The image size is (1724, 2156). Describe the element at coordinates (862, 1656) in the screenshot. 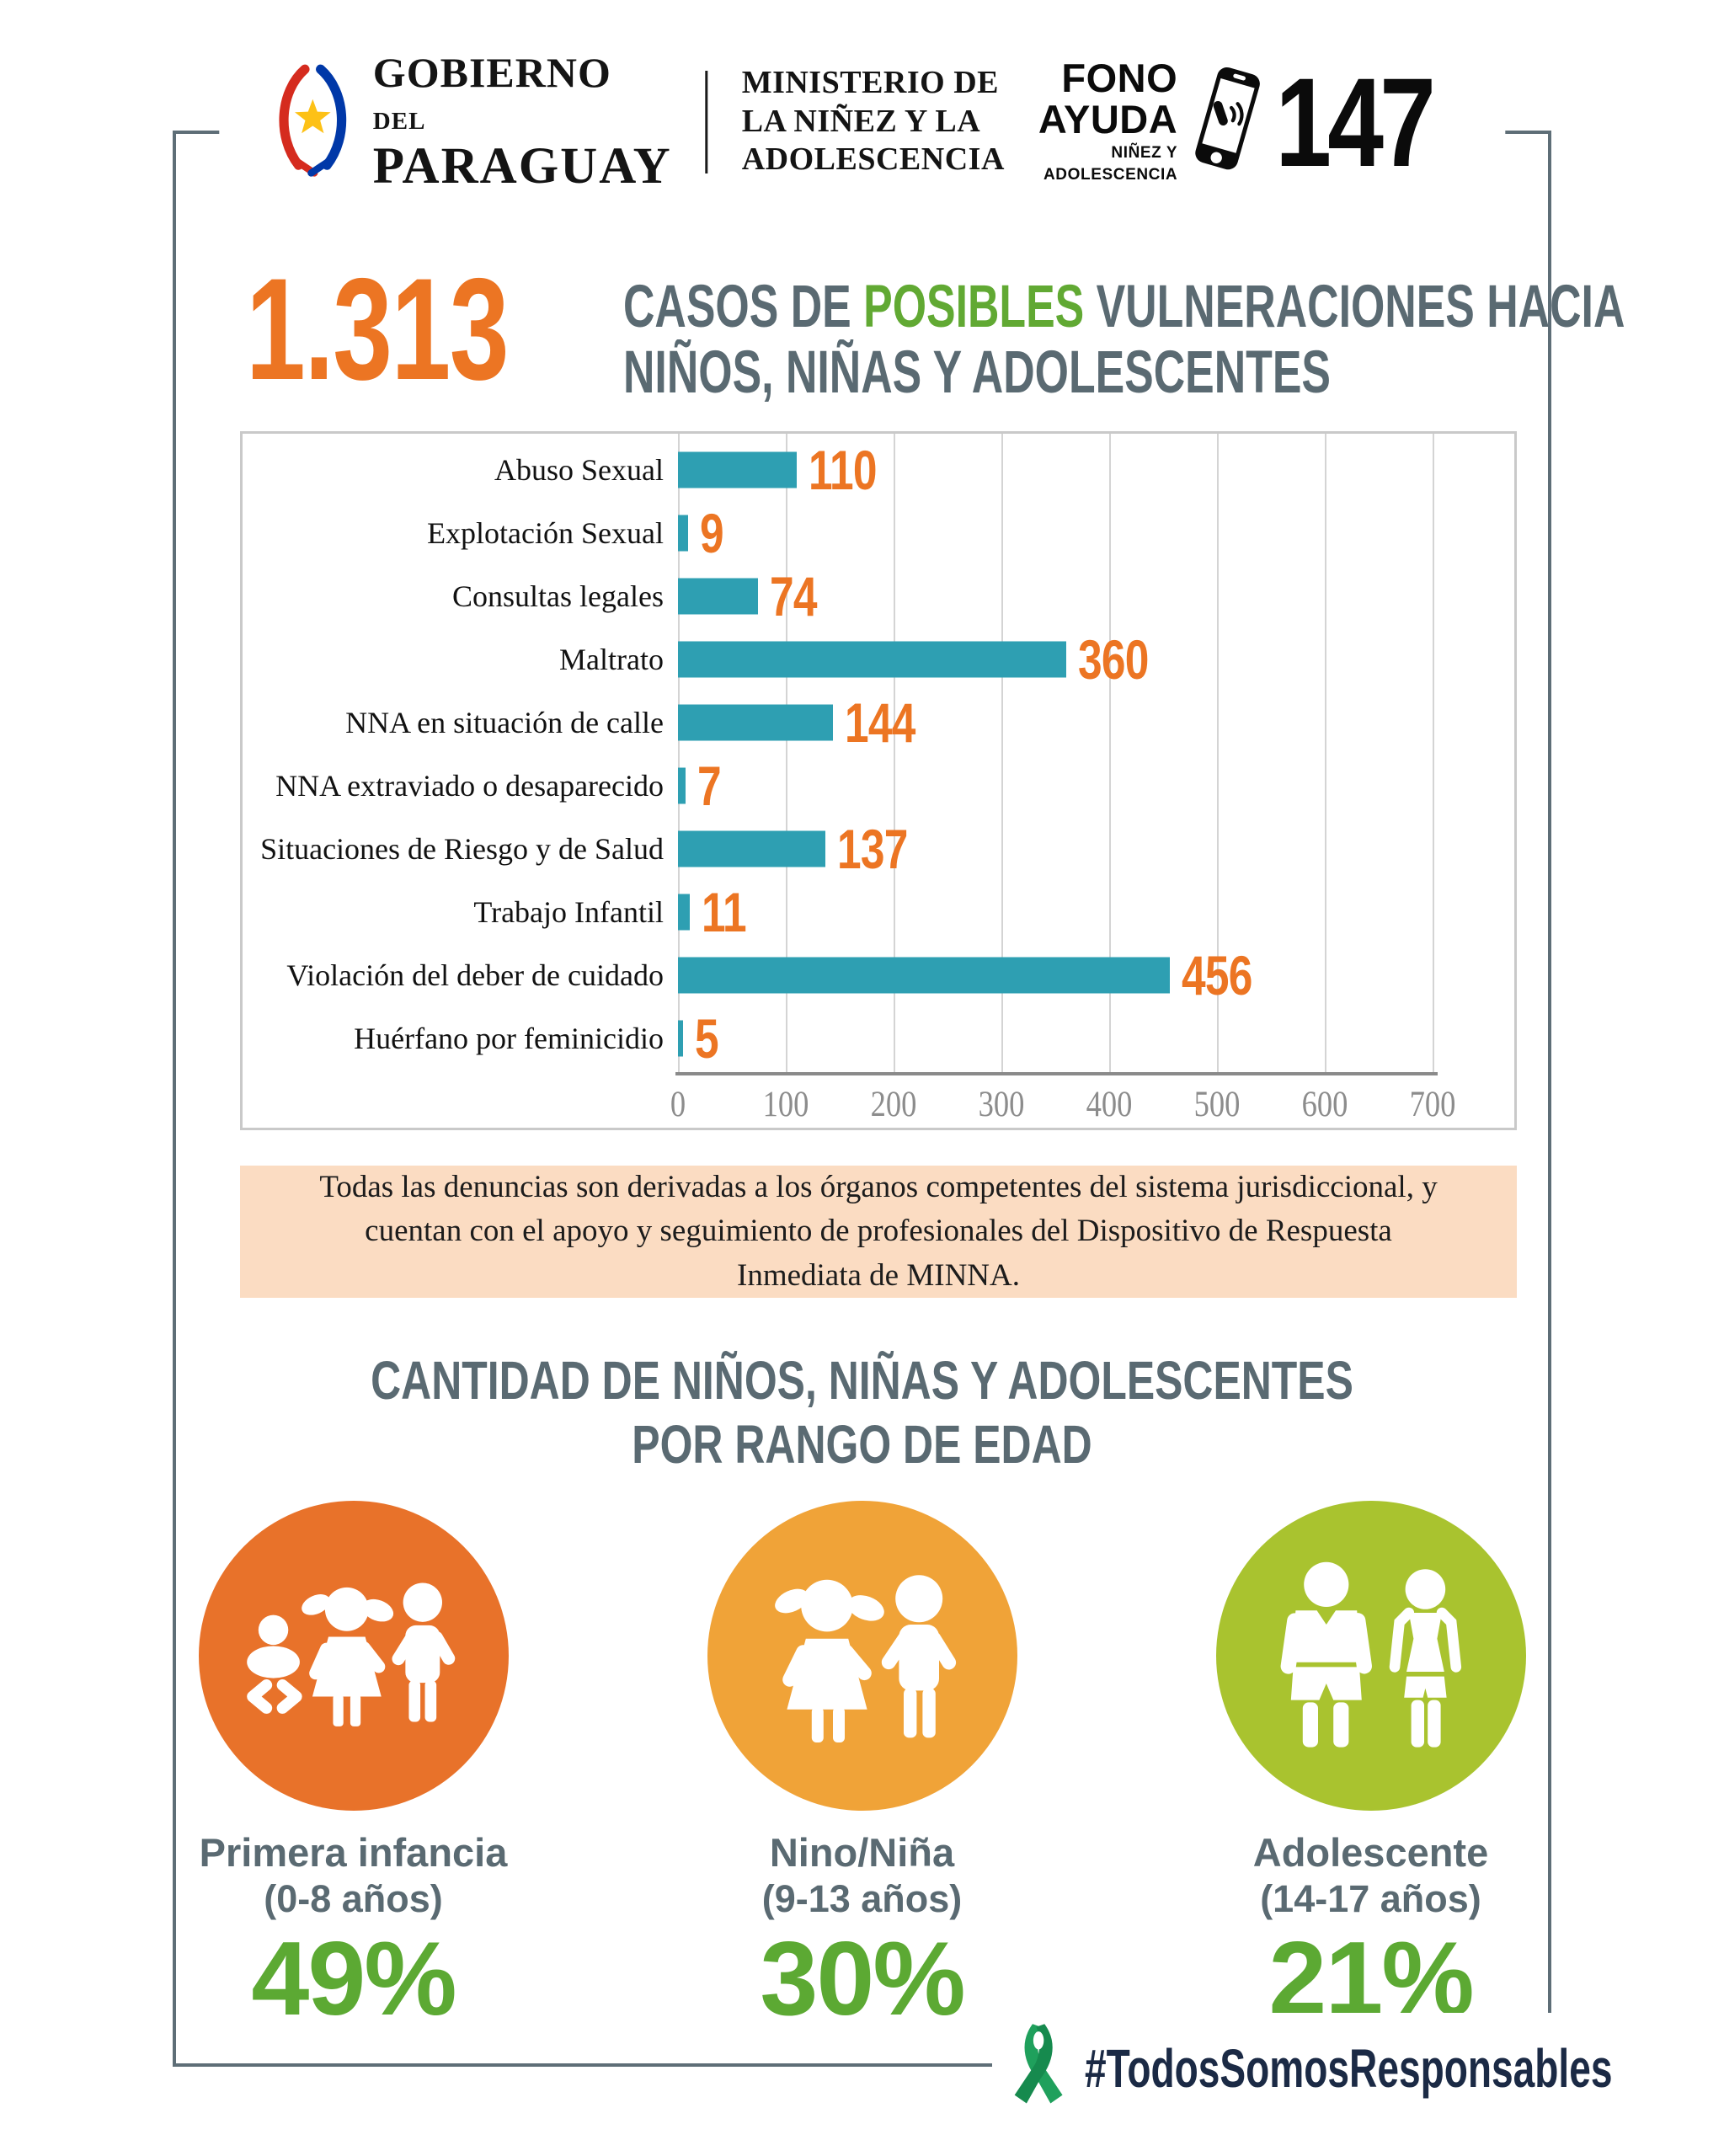

I see `nino-nina-circle` at that location.